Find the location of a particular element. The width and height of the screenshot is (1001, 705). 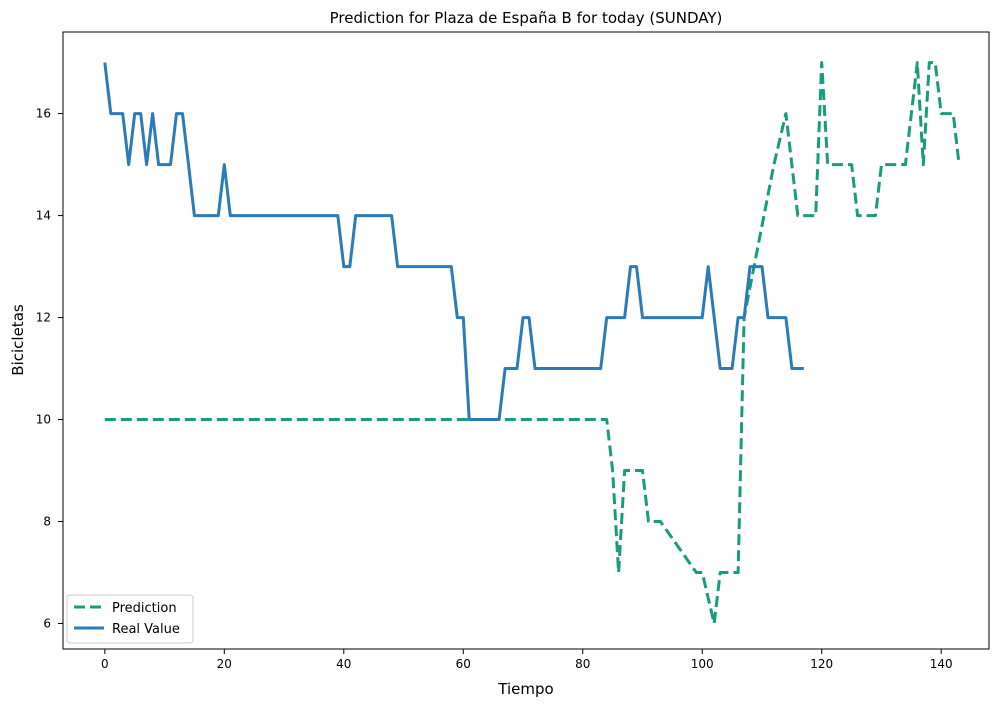

x-tick-label: 100 is located at coordinates (702, 664).